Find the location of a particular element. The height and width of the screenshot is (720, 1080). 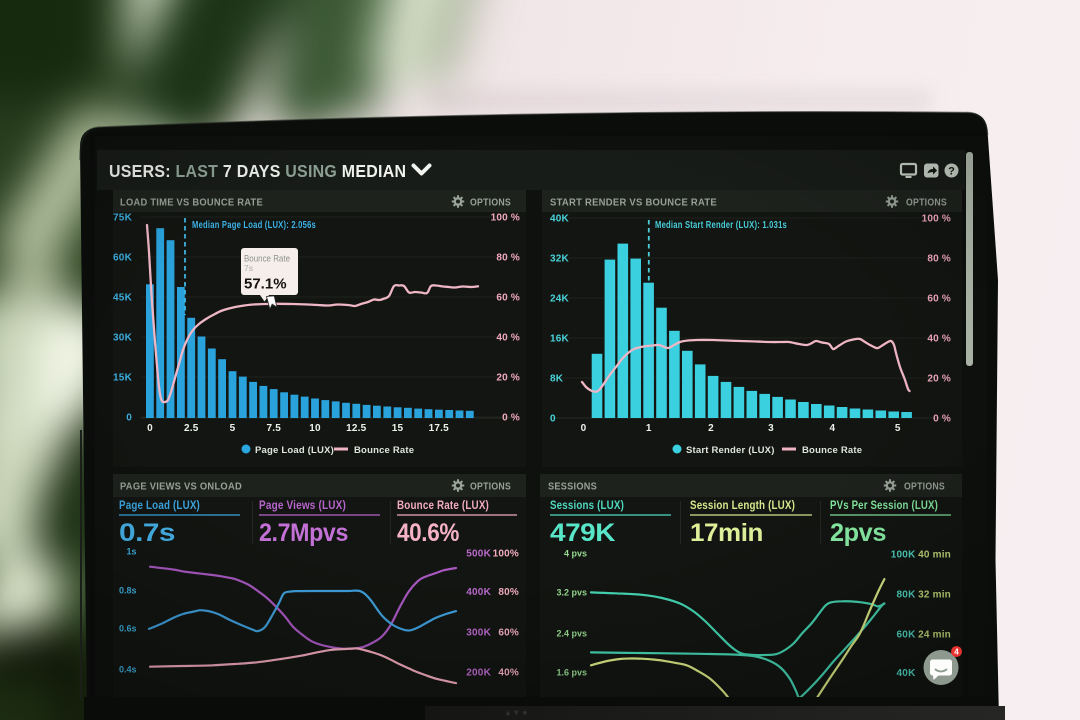

svg-text: 1.6 pvs is located at coordinates (571, 672).